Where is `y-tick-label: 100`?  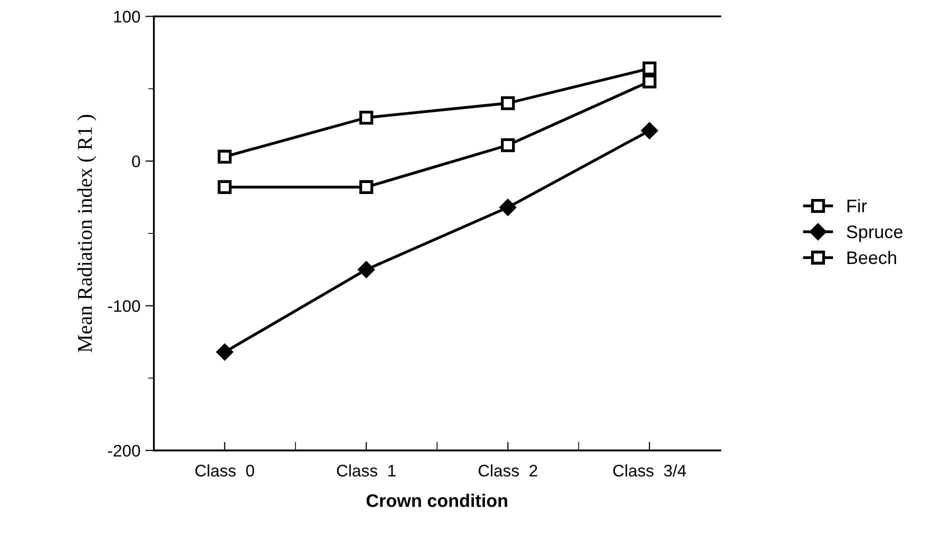
y-tick-label: 100 is located at coordinates (127, 16).